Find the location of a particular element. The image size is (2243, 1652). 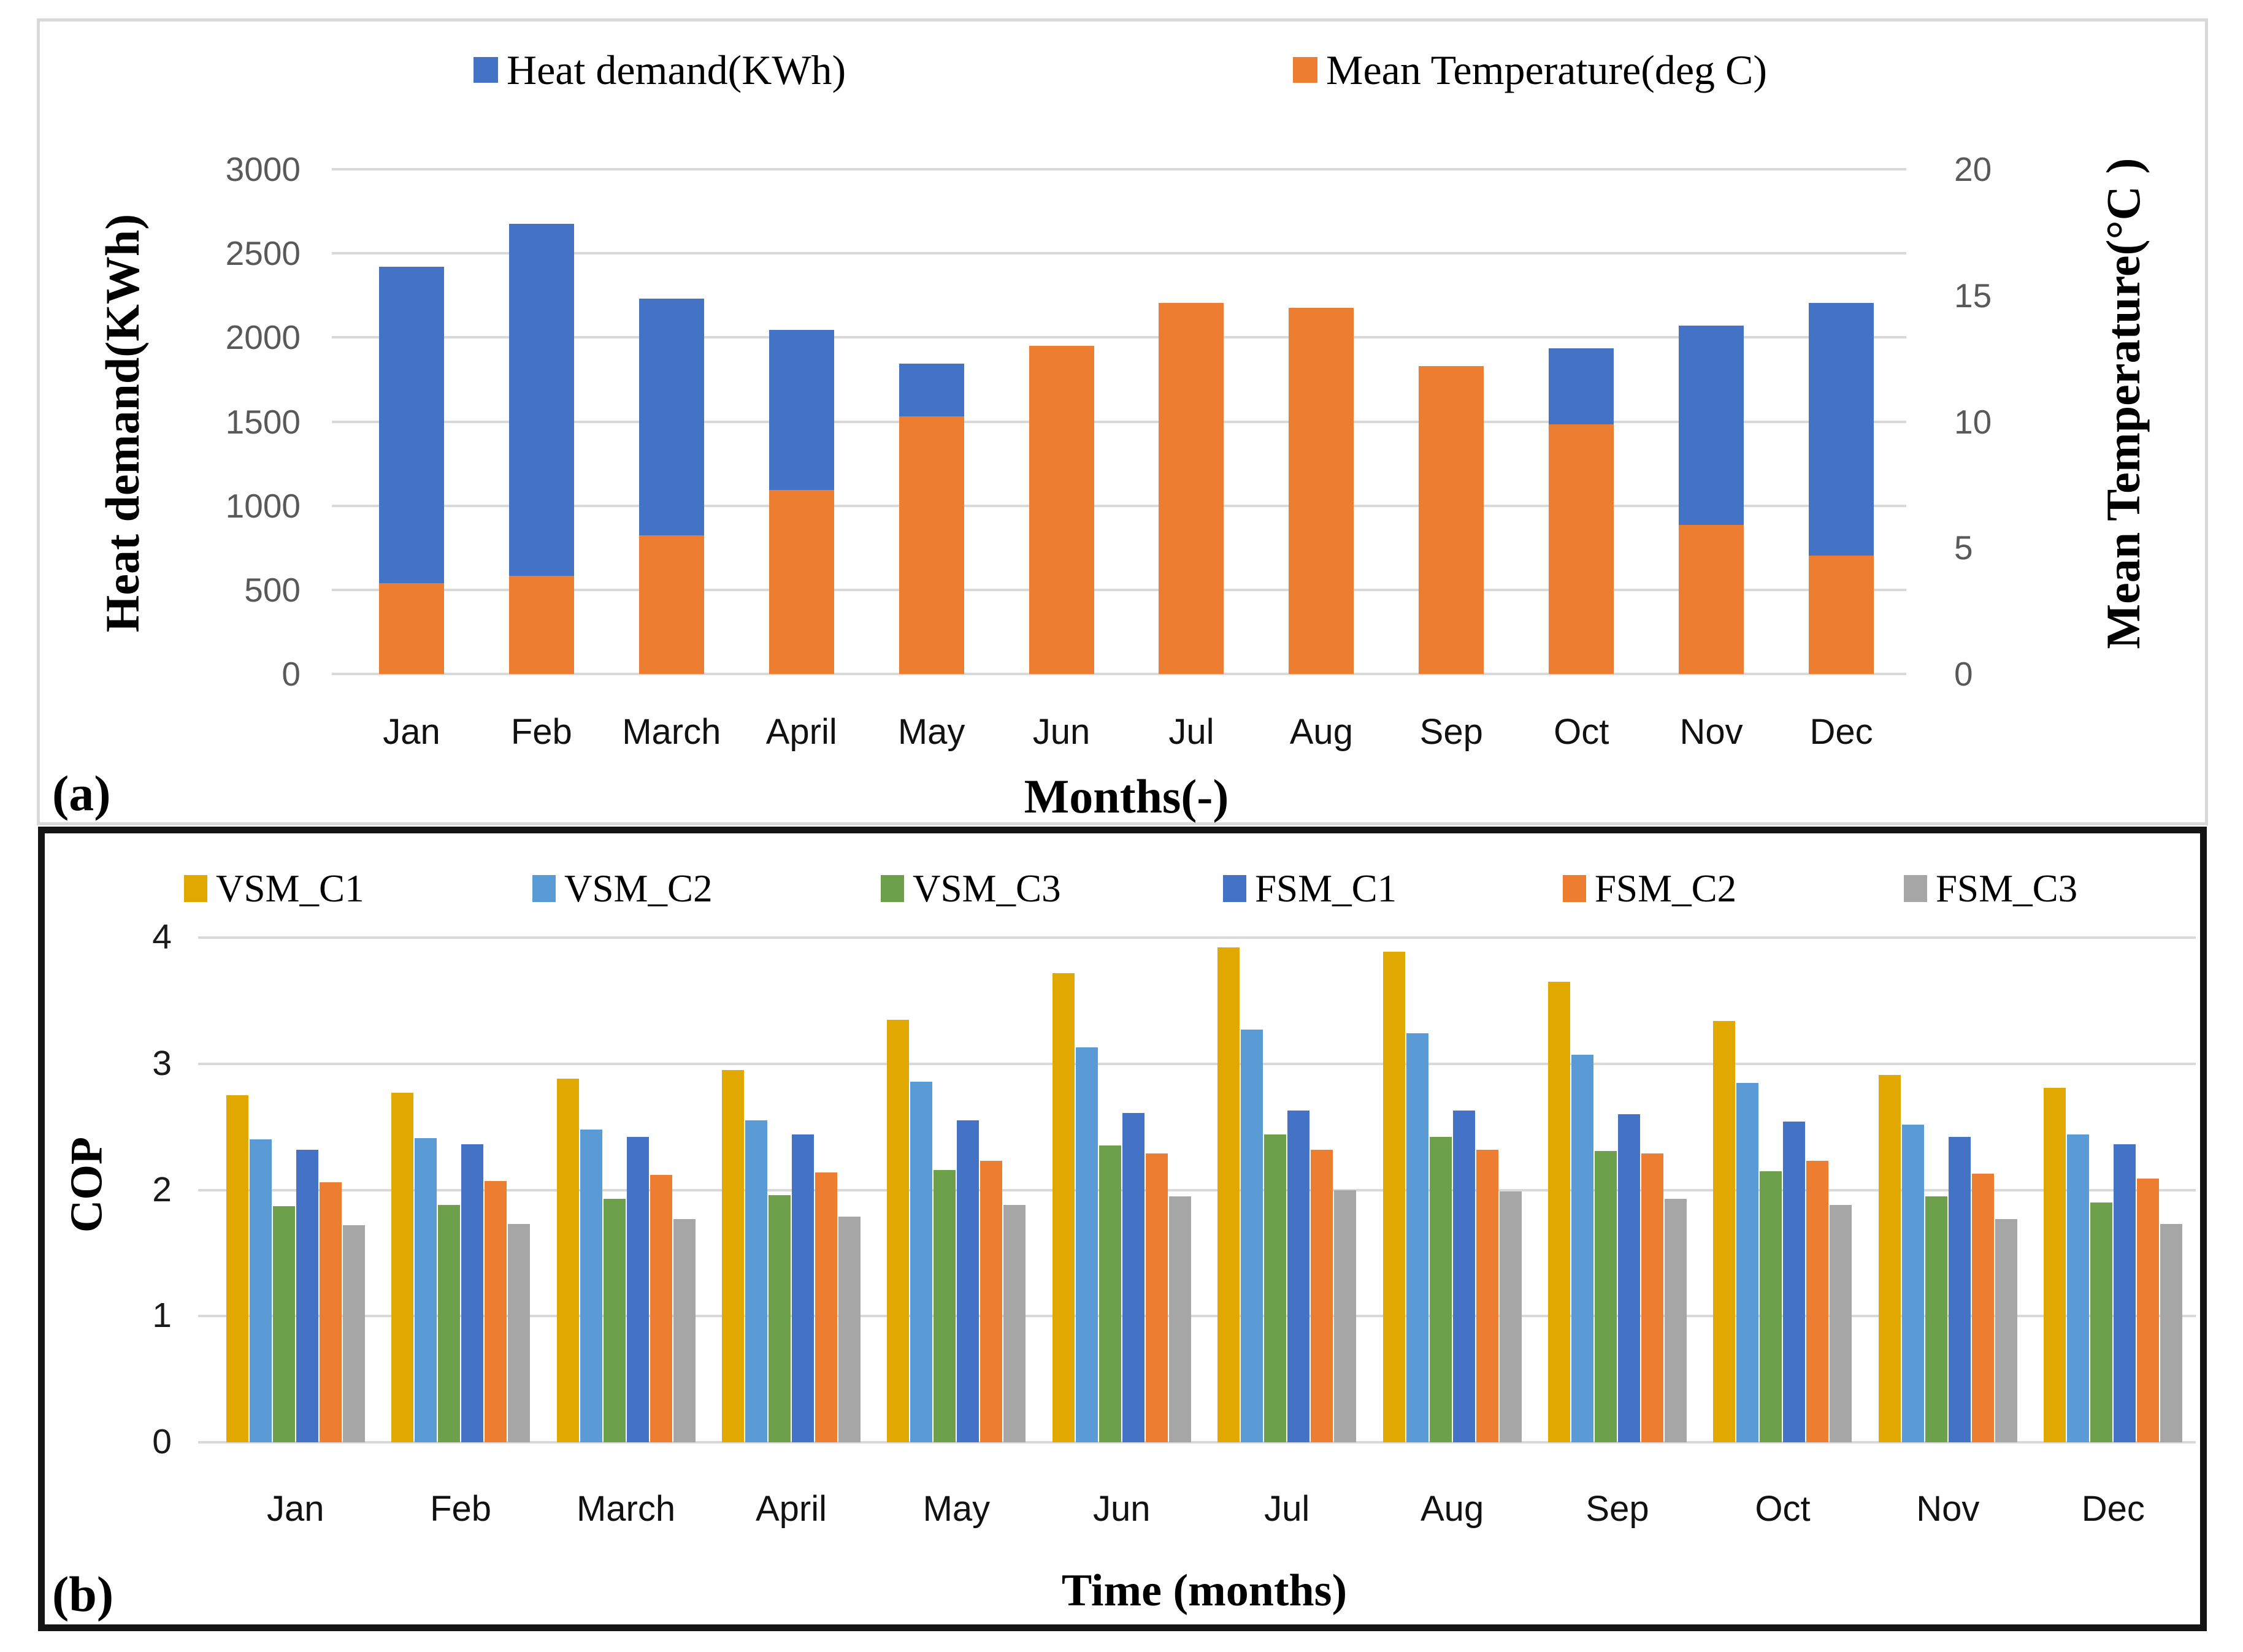

x-axis-category-label: Oct is located at coordinates (1581, 732).